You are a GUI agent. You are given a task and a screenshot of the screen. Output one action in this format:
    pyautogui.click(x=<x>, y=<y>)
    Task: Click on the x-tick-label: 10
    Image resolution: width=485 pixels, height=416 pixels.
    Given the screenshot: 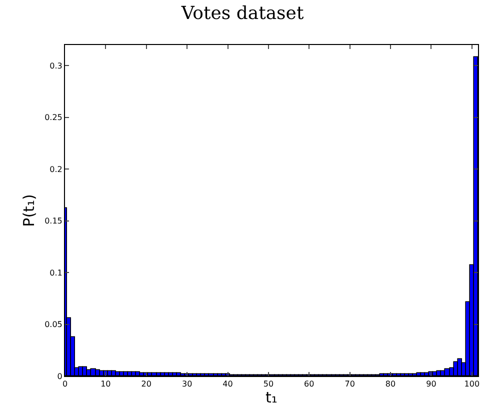 What is the action you would take?
    pyautogui.click(x=105, y=384)
    